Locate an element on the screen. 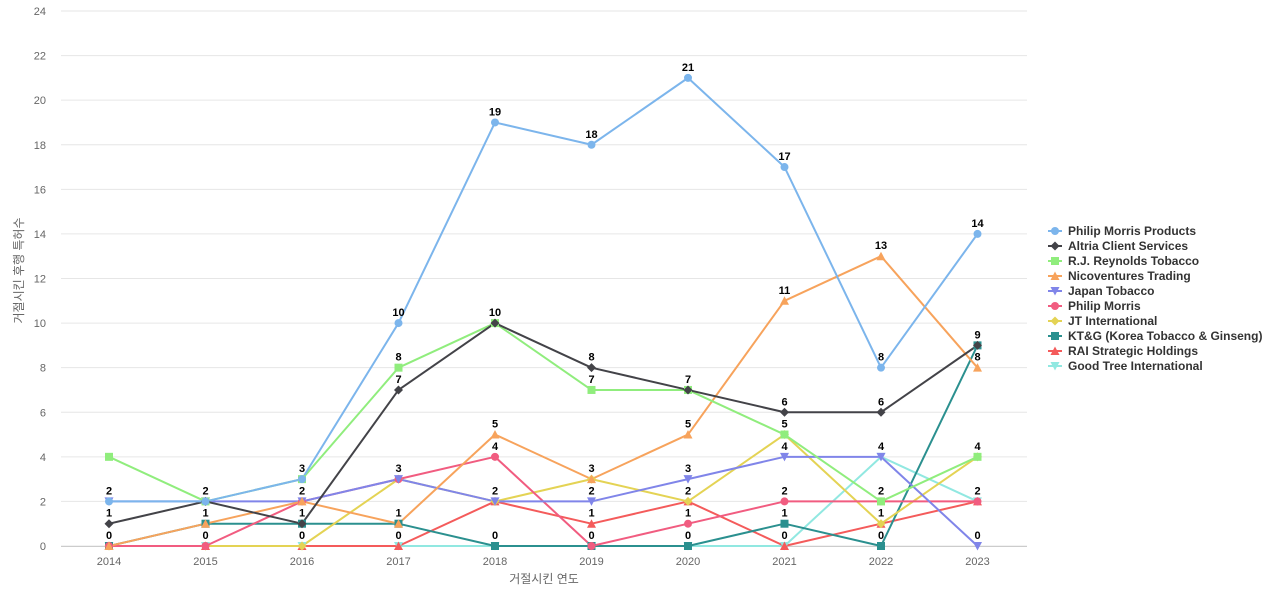  data-label: 7 is located at coordinates (591, 380).